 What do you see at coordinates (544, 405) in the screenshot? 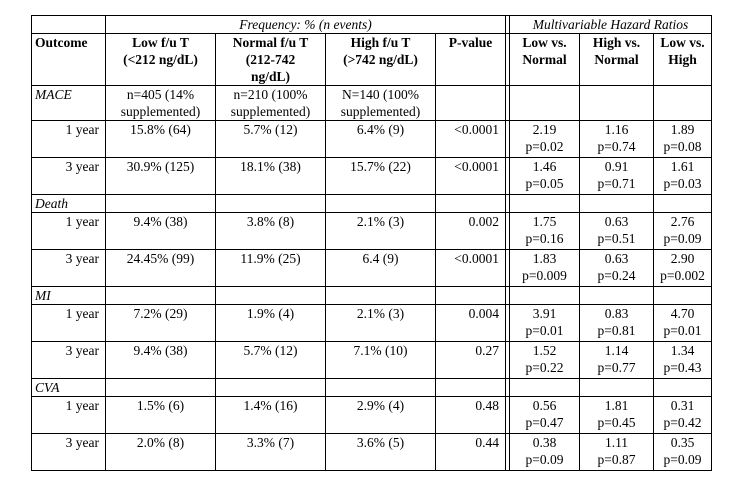
I see `hr-value: 0.56` at bounding box center [544, 405].